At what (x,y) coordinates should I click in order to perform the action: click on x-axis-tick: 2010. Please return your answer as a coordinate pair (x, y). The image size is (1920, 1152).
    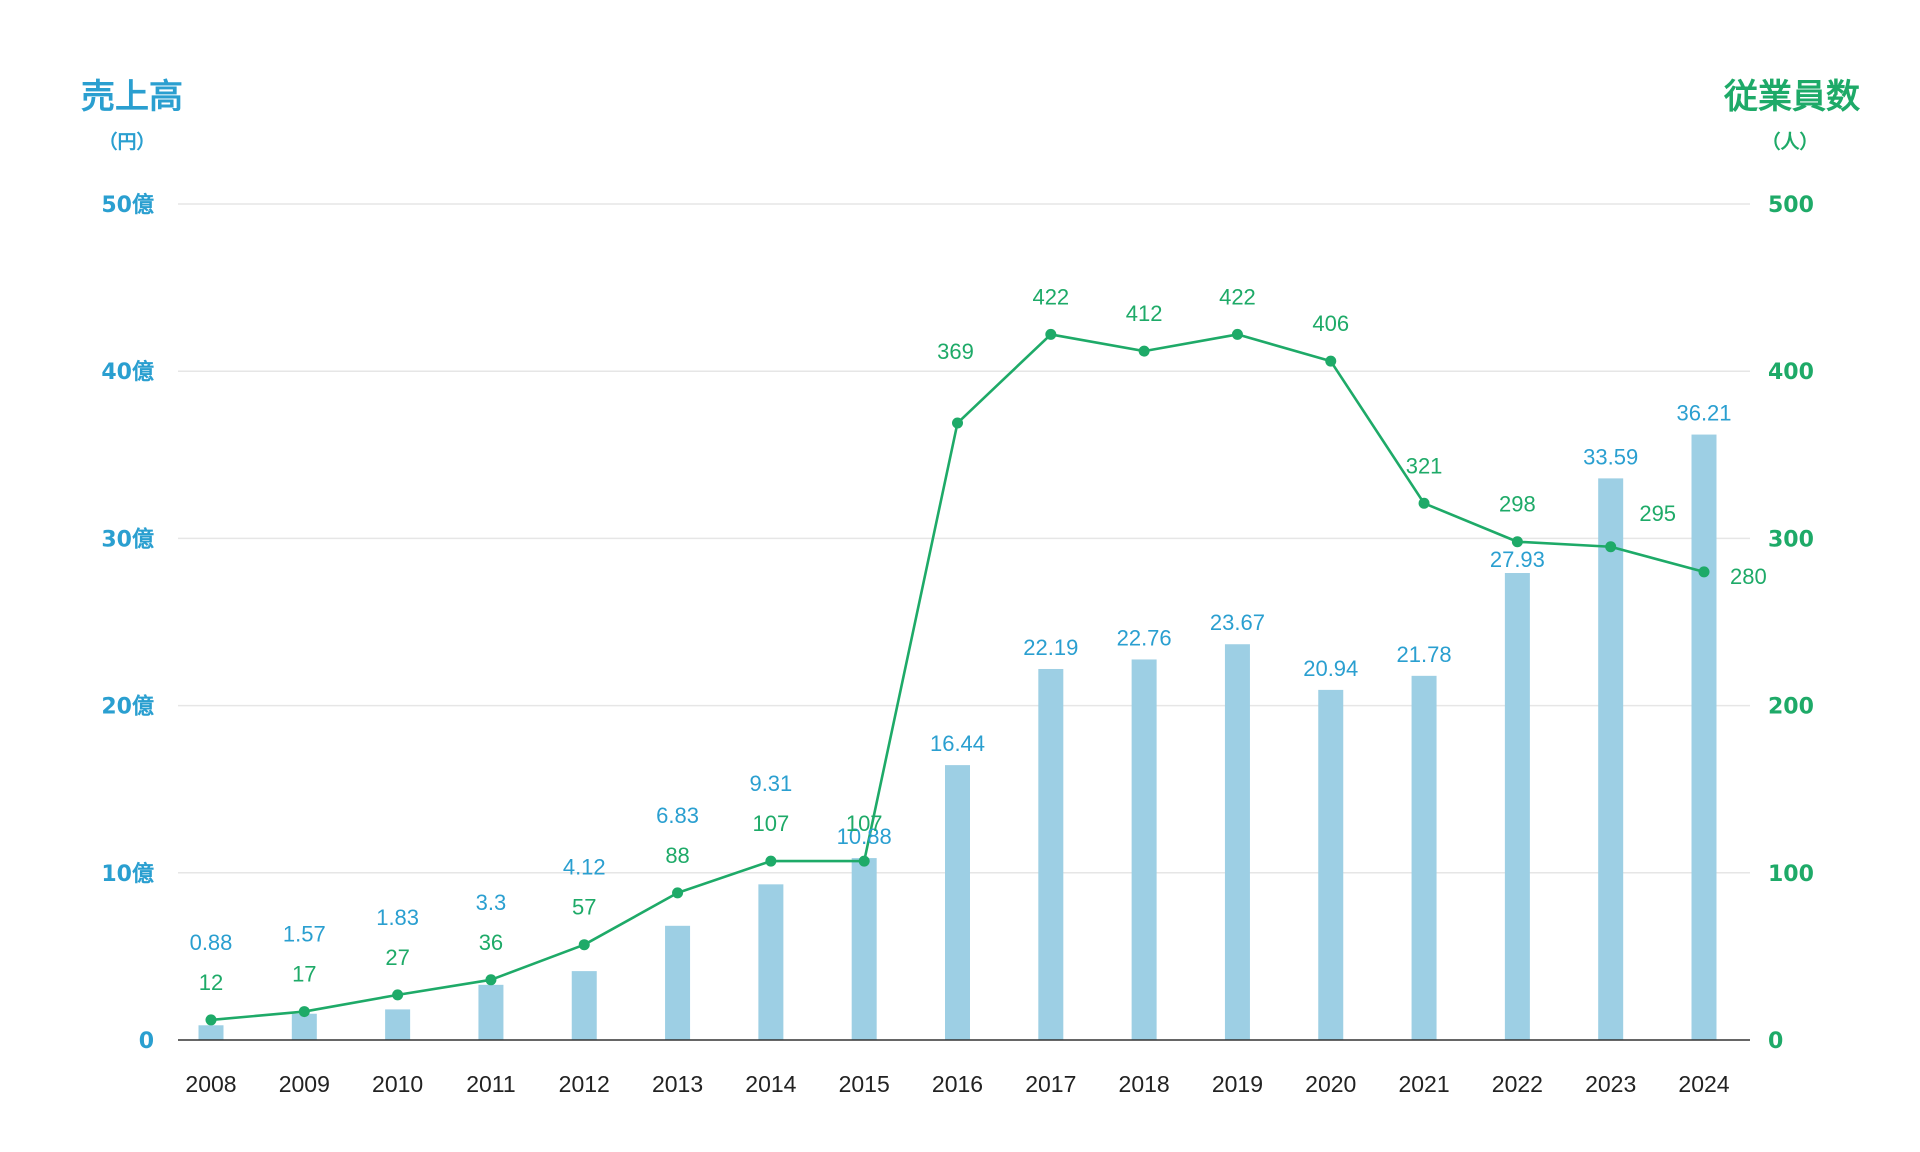
    Looking at the image, I should click on (397, 1084).